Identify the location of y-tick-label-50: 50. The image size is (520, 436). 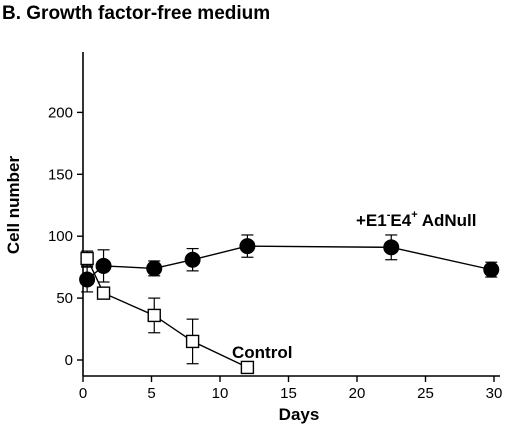
(64, 298).